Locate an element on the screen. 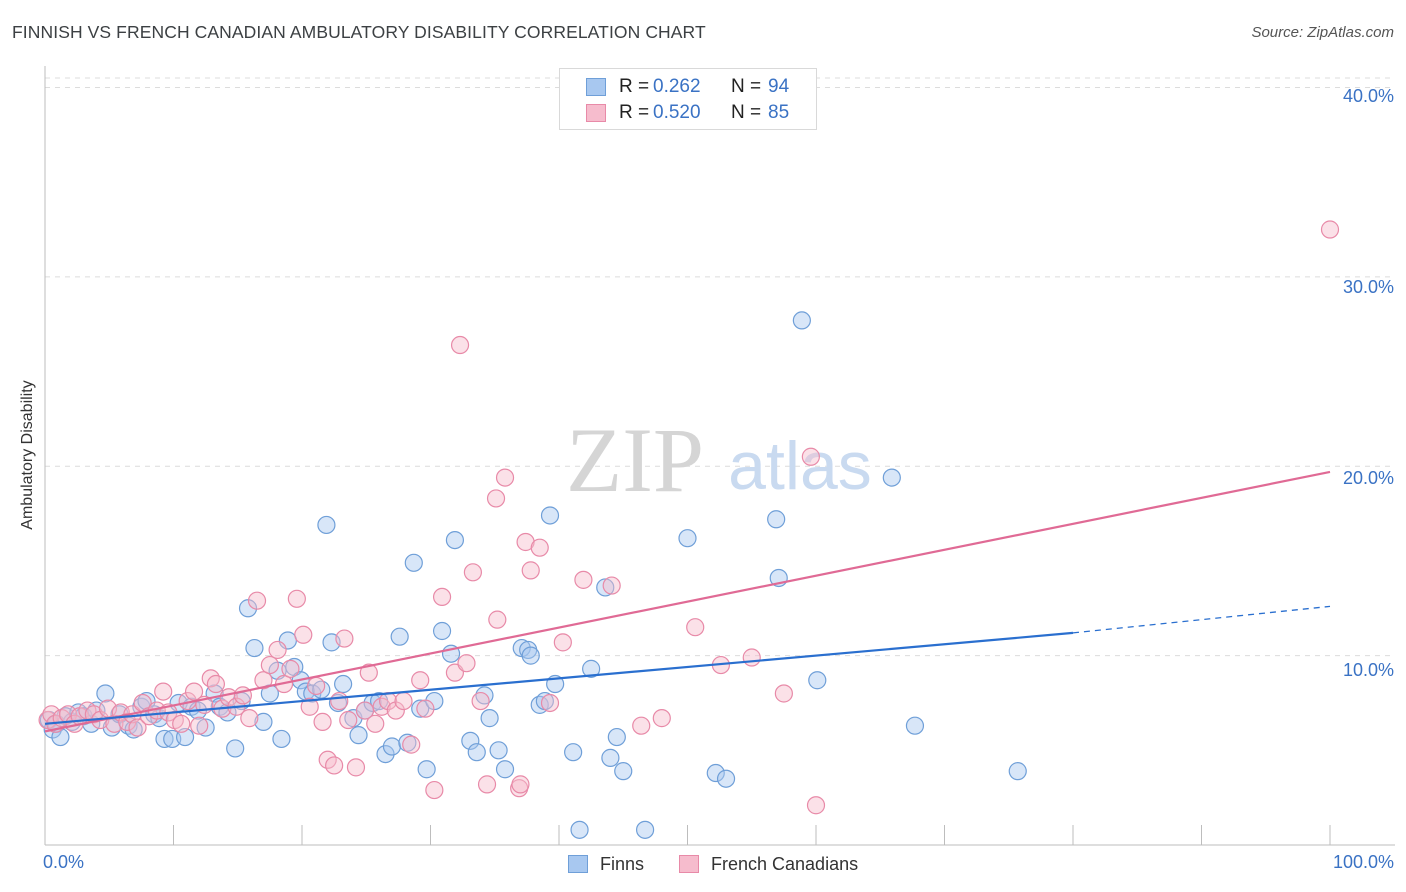 The height and width of the screenshot is (892, 1406). x-tick-label-min: 0.0% is located at coordinates (64, 862).